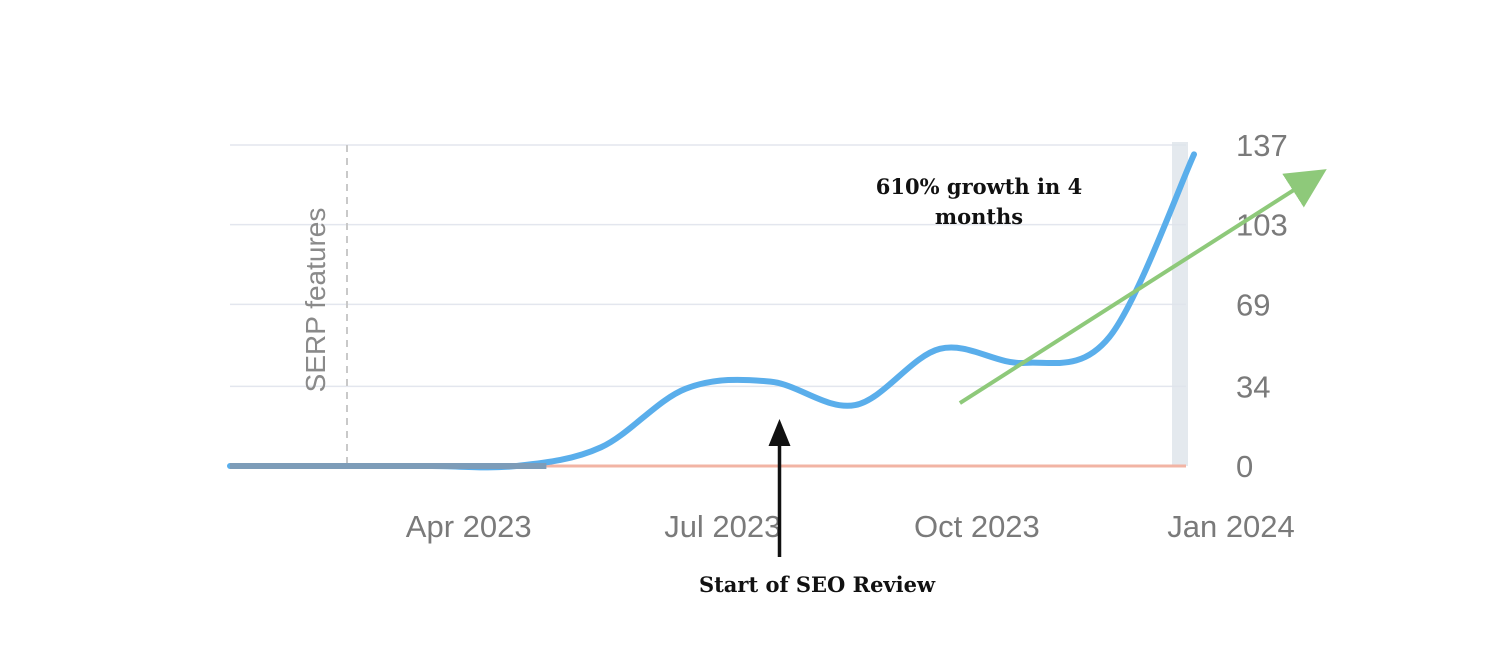 The width and height of the screenshot is (1500, 659). Describe the element at coordinates (722, 526) in the screenshot. I see `x-tick-label: Jul 2023` at that location.